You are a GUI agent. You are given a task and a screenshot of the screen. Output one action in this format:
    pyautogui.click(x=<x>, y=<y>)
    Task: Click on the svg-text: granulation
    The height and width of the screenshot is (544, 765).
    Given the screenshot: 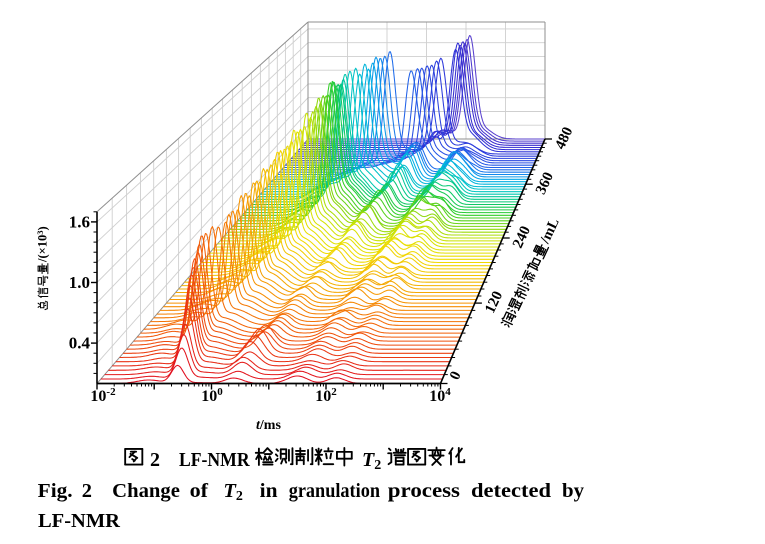 What is the action you would take?
    pyautogui.click(x=335, y=491)
    